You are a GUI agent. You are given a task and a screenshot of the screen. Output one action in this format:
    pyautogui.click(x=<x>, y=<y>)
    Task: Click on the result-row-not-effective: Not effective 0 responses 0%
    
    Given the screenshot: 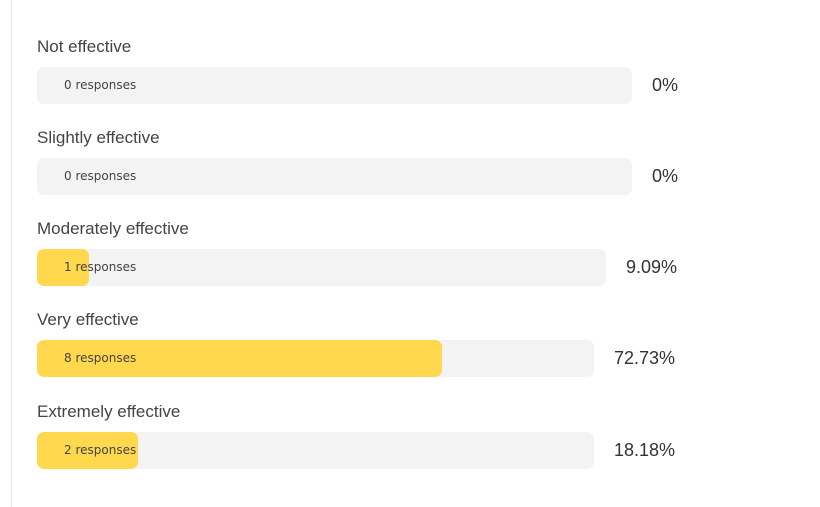 What is the action you would take?
    pyautogui.click(x=367, y=77)
    